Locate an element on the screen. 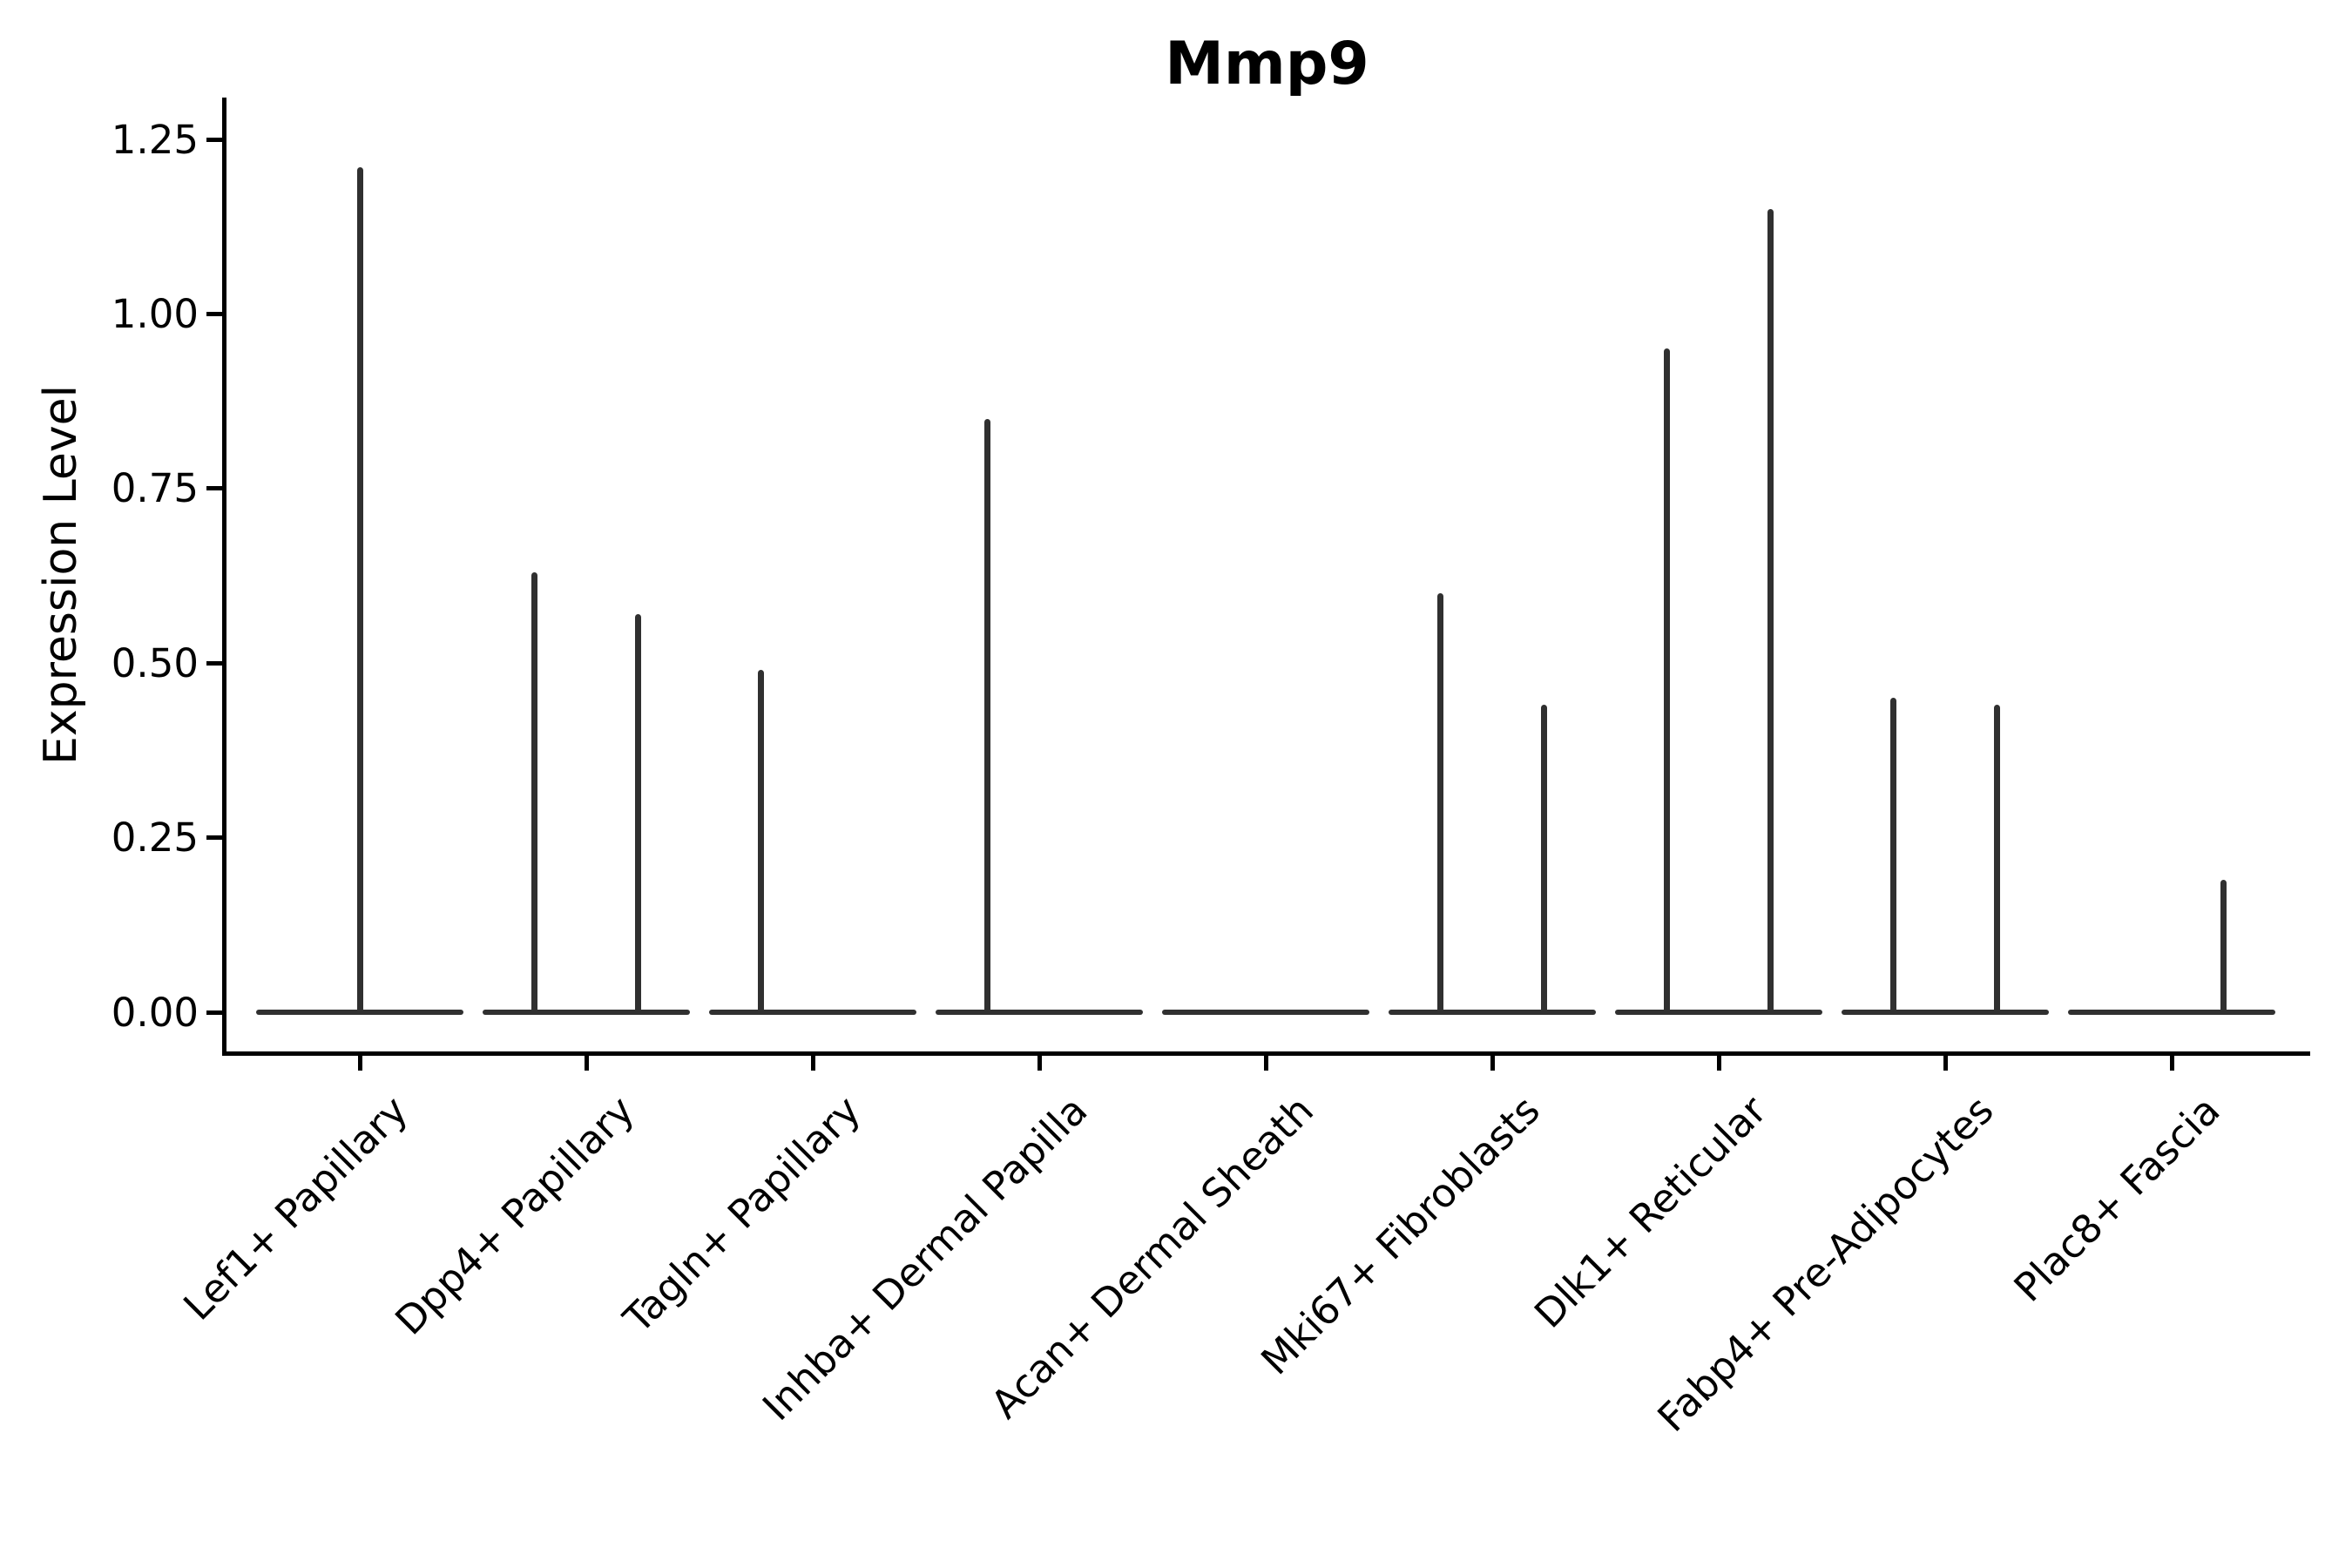  y-tick-label: 1.00 is located at coordinates (155, 314).